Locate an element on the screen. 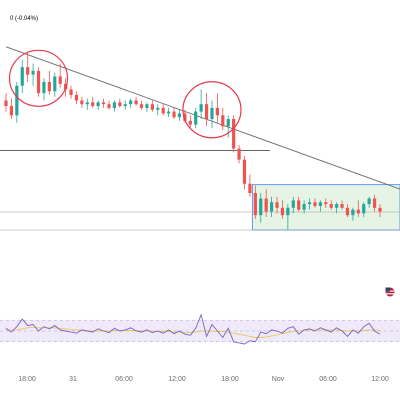 Image resolution: width=400 pixels, height=400 pixels. us-flag-icon is located at coordinates (390, 292).